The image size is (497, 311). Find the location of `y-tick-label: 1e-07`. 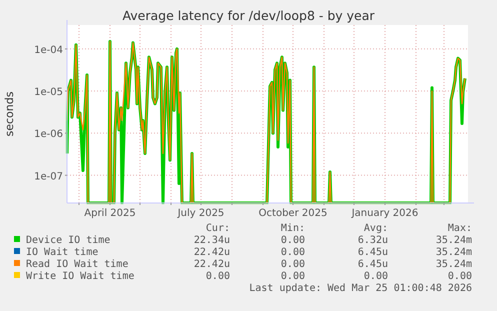

y-tick-label: 1e-07 is located at coordinates (48, 176).